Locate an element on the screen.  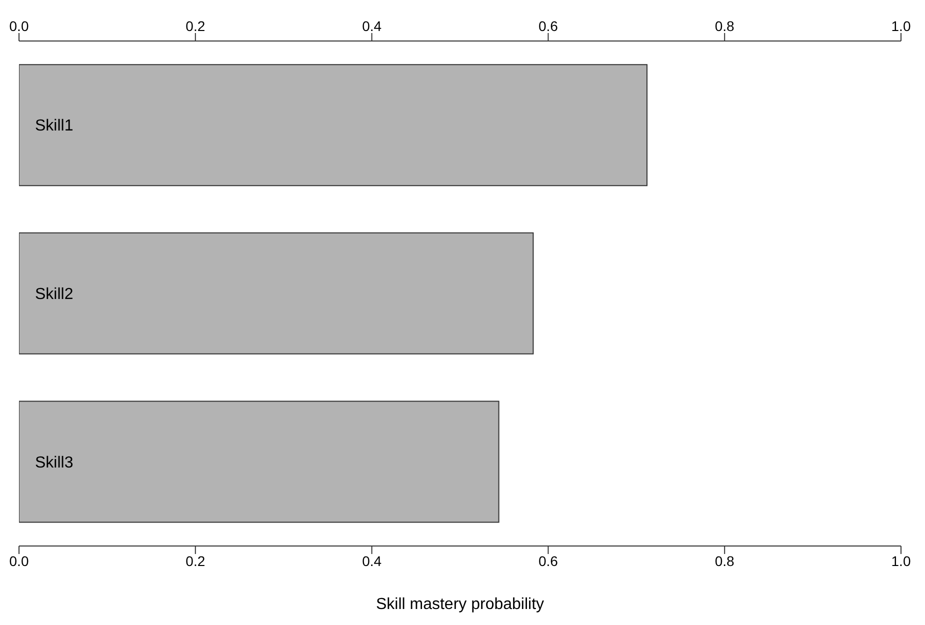
x-axis-title: Skill mastery probability is located at coordinates (460, 604).